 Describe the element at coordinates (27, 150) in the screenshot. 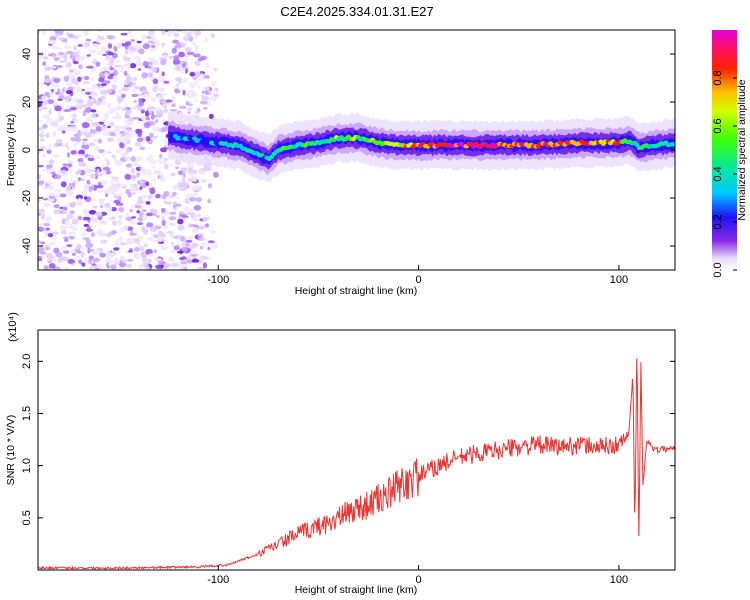

I see `y-tick-label: 0` at that location.